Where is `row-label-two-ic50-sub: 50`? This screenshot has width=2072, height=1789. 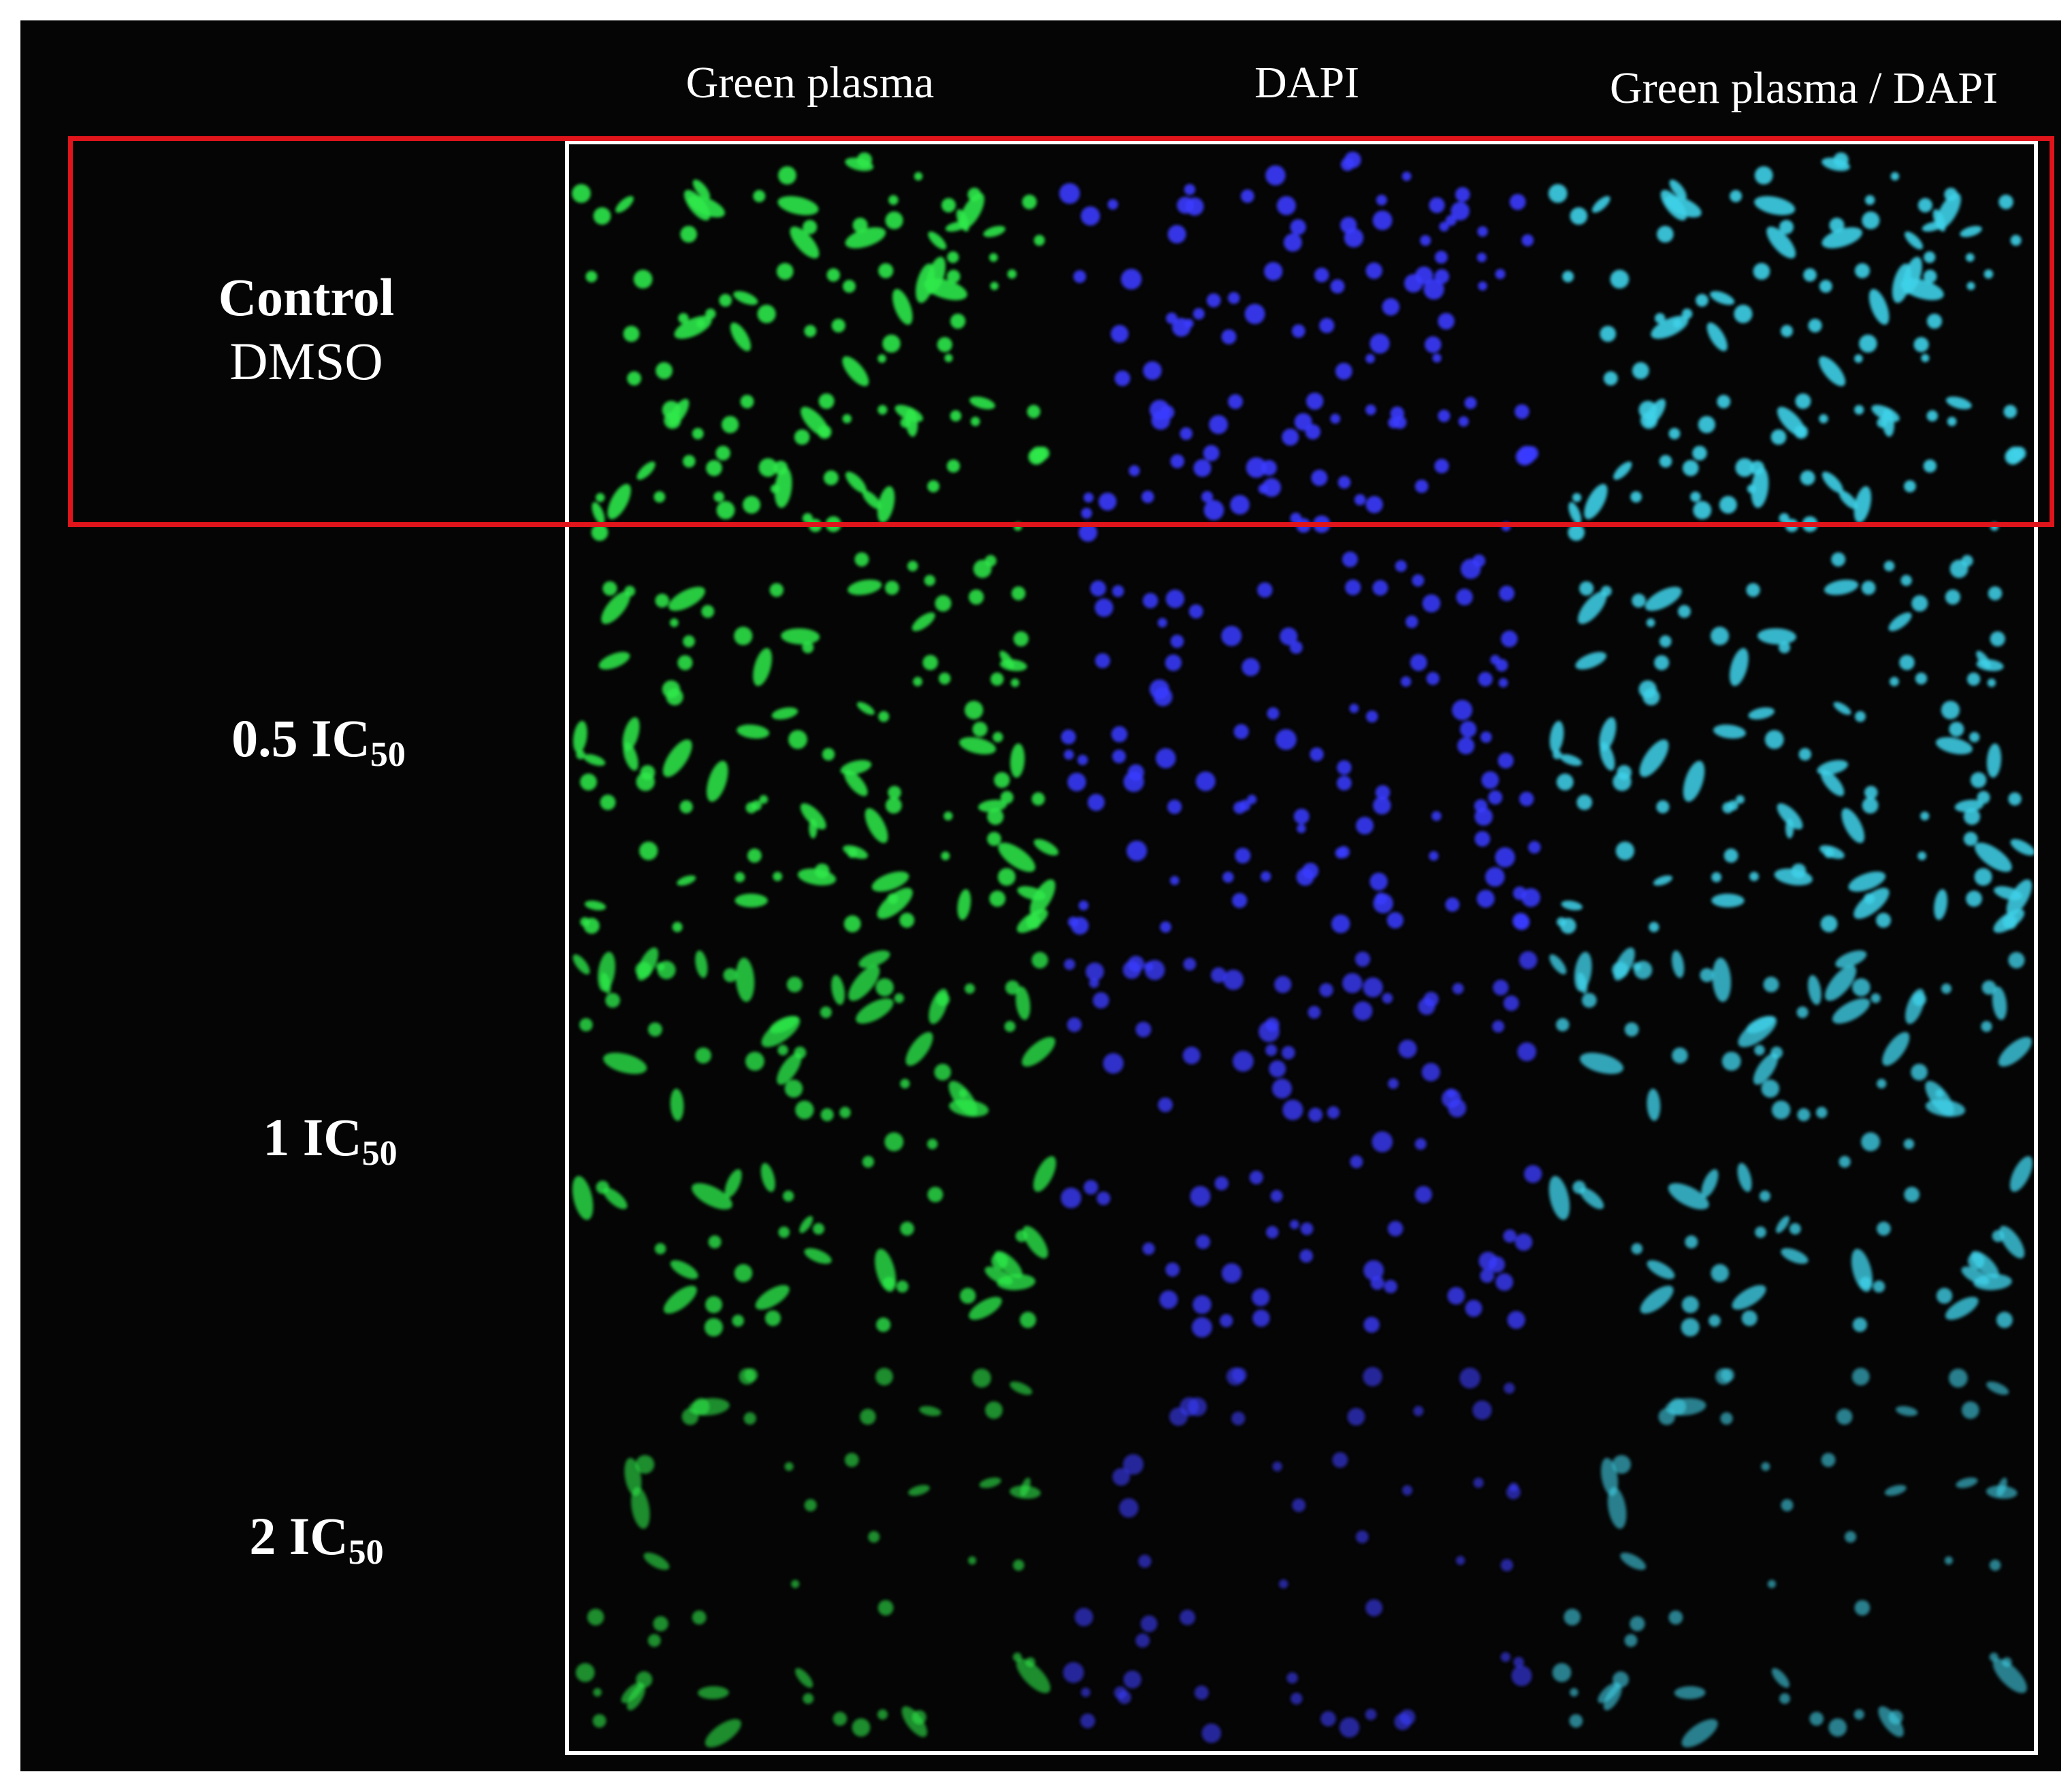
row-label-two-ic50-sub: 50 is located at coordinates (366, 1552).